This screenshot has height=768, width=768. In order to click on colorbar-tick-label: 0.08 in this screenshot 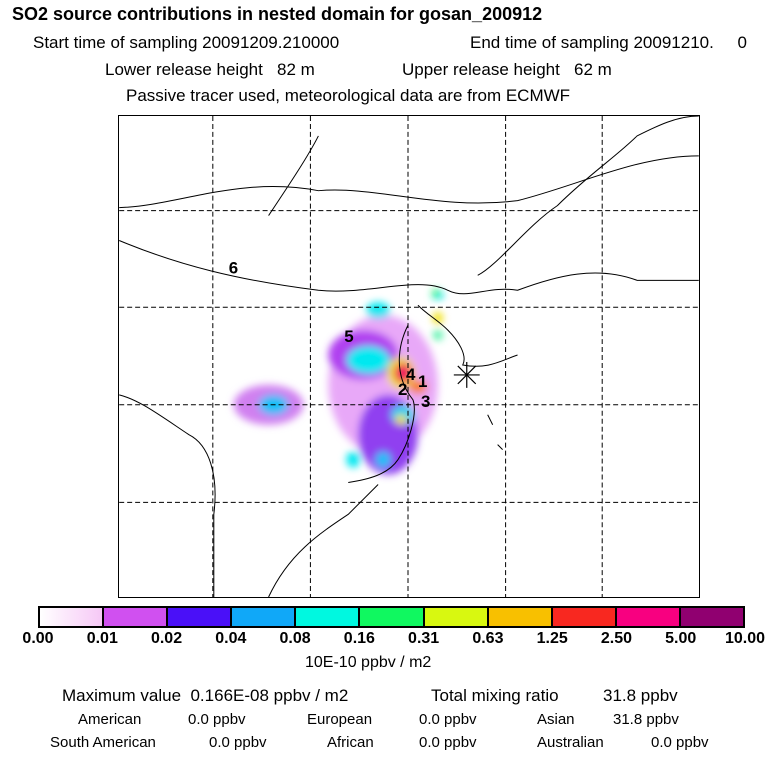, I will do `click(295, 638)`.